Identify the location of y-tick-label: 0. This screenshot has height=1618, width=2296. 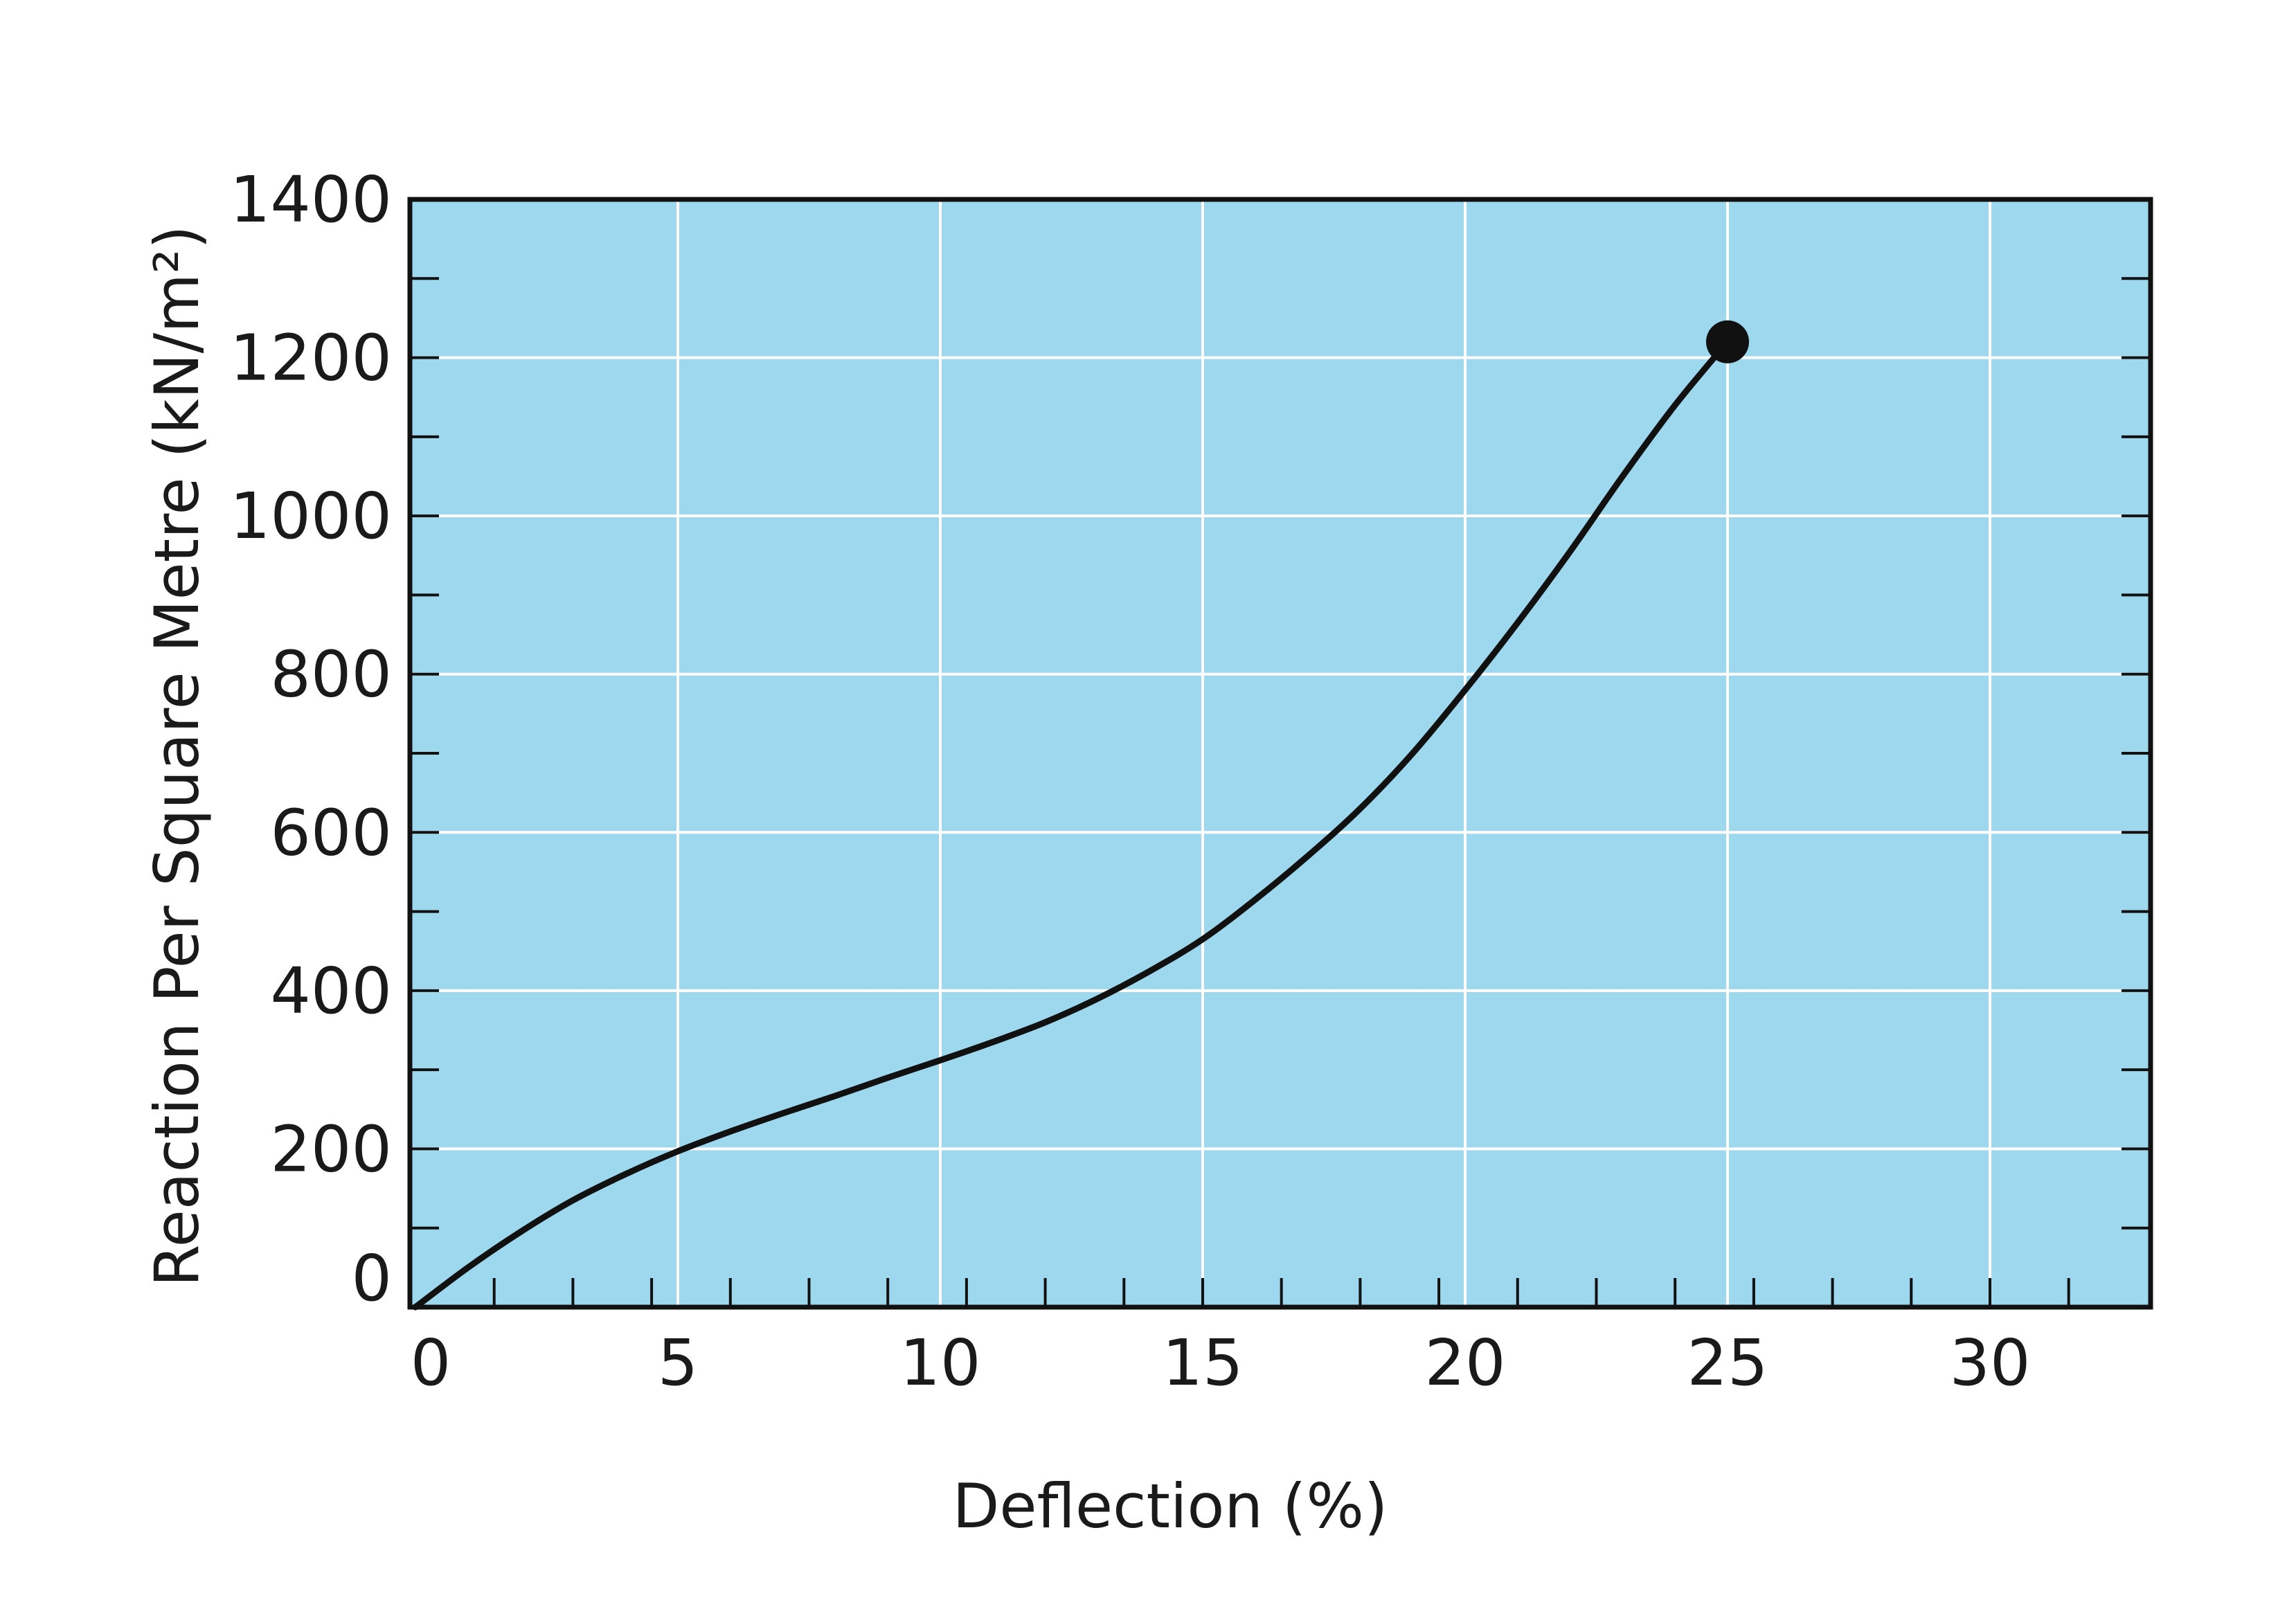
(372, 1278).